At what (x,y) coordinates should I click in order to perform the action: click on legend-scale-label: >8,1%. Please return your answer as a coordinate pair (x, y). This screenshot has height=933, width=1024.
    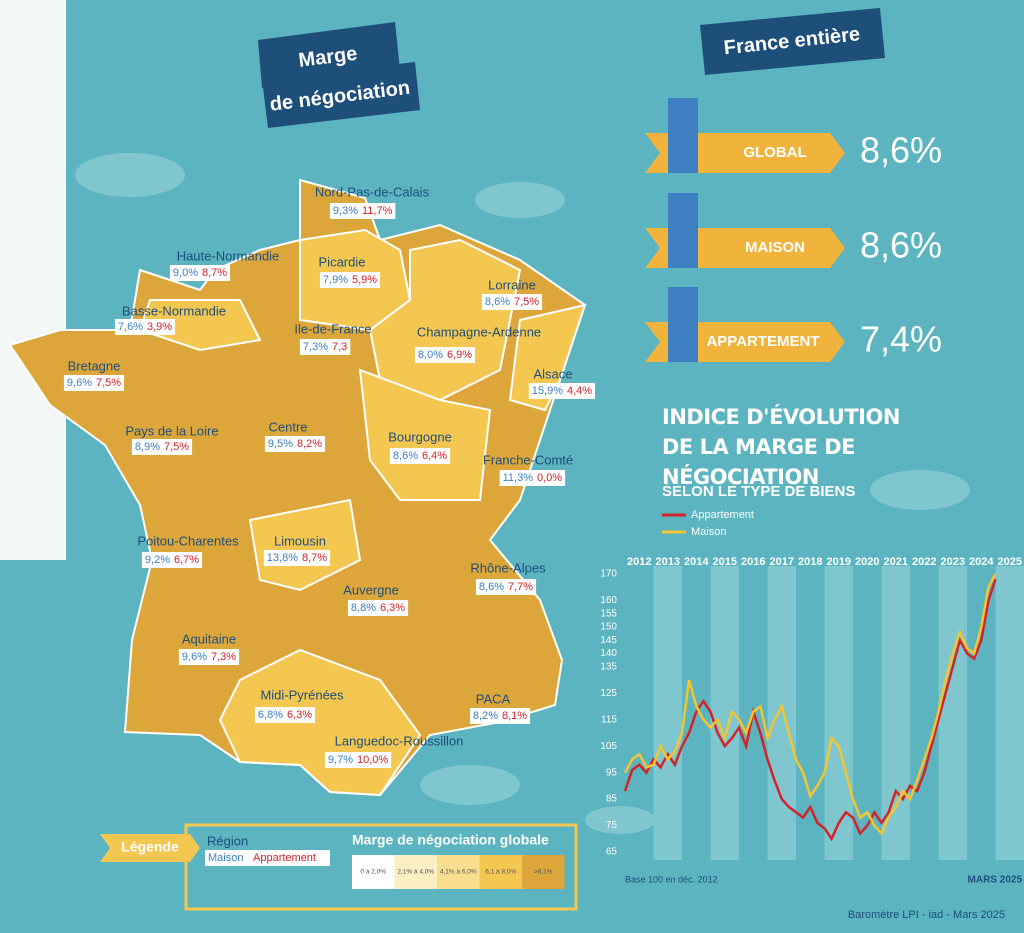
    Looking at the image, I should click on (543, 872).